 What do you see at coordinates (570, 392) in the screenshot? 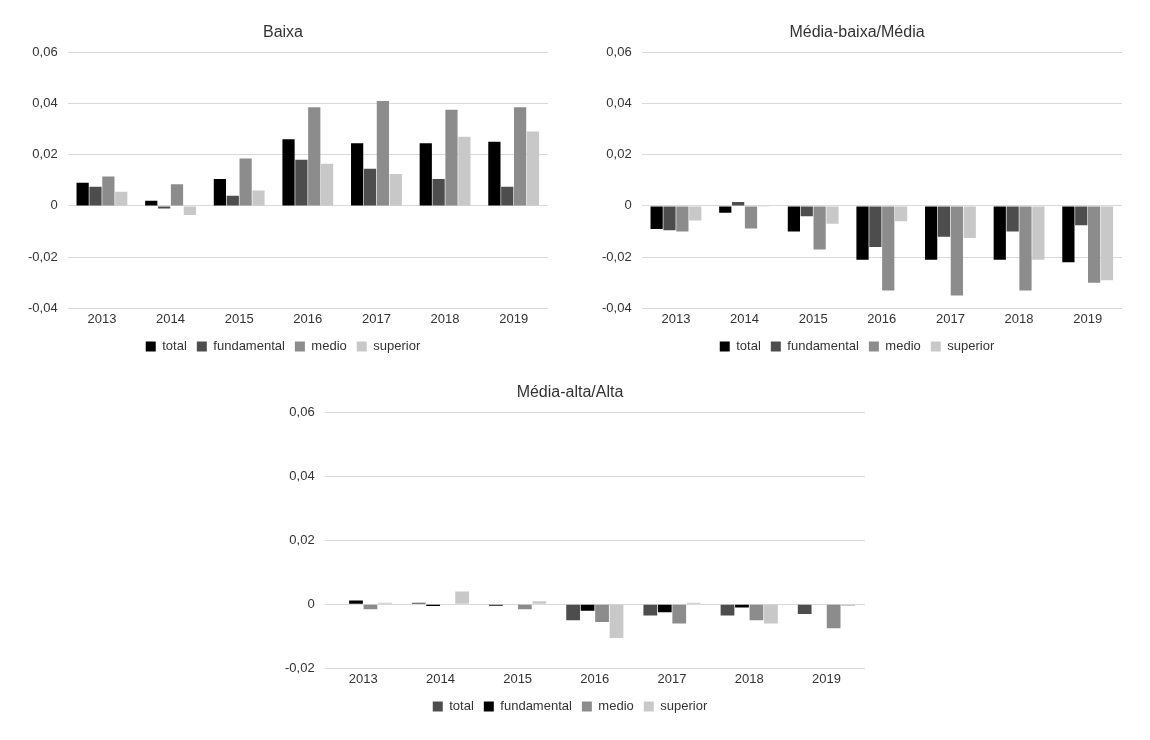
I see `chart-title: Média-alta/Alta` at bounding box center [570, 392].